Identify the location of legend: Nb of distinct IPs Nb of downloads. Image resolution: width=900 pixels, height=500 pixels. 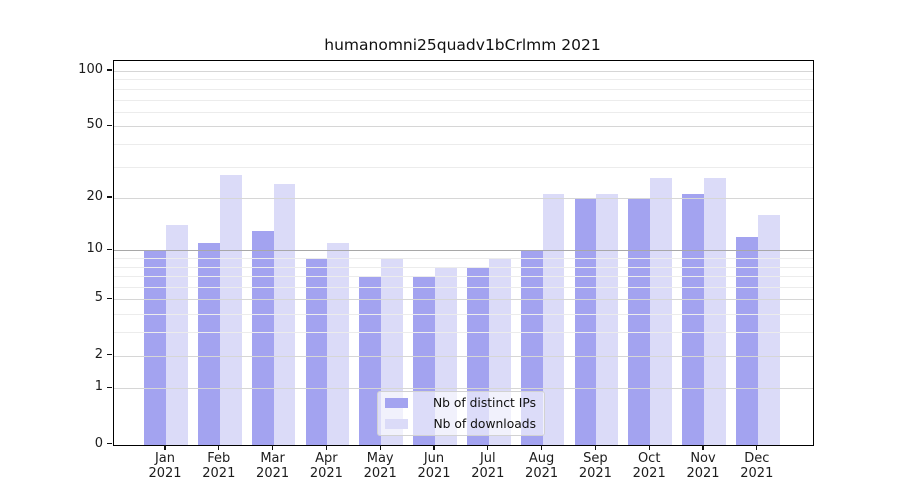
(461, 413).